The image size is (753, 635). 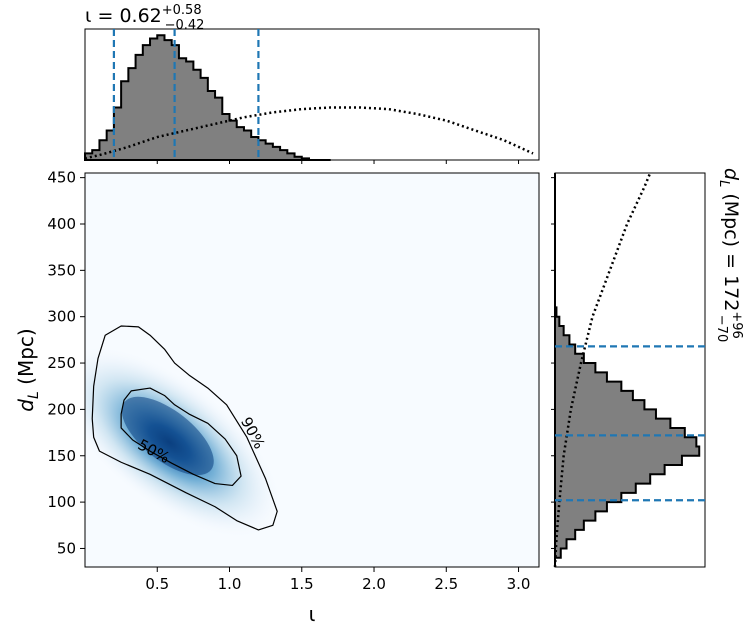 What do you see at coordinates (61, 317) in the screenshot?
I see `y-tick-label: 300` at bounding box center [61, 317].